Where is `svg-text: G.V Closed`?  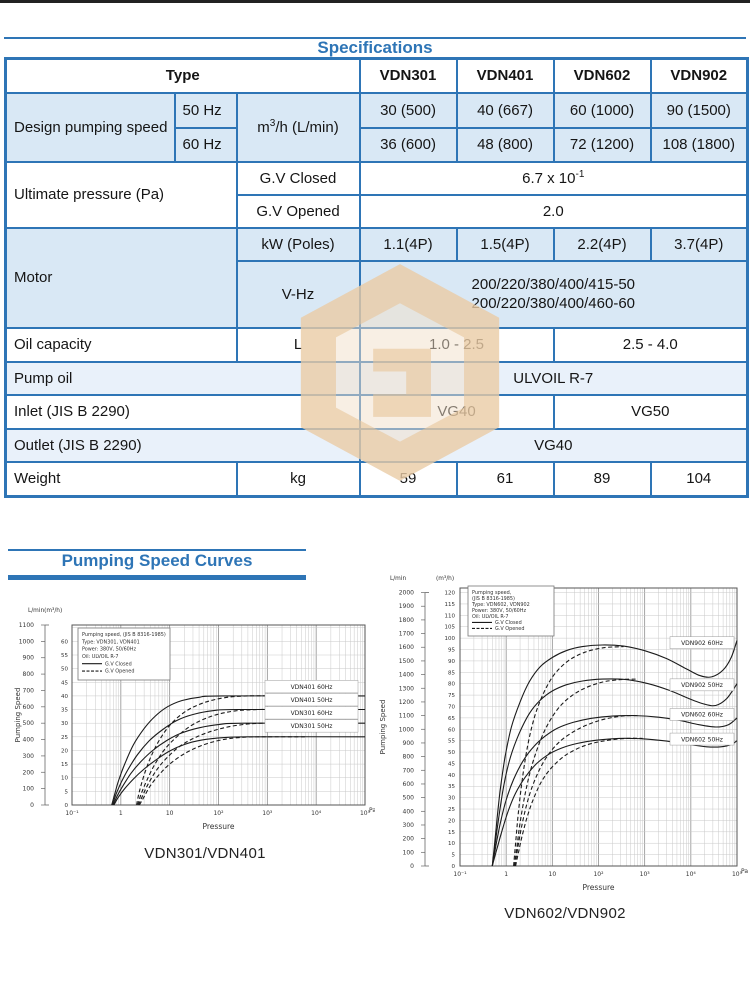
svg-text: G.V Closed is located at coordinates (118, 664).